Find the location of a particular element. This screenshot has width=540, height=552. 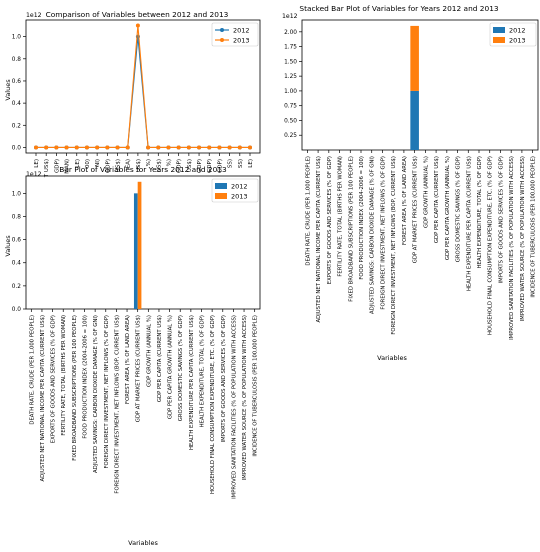

stacked-bar-chart-xtick-label-9: FOREST AREA (% OF LAND AREA) is located at coordinates (405, 200).